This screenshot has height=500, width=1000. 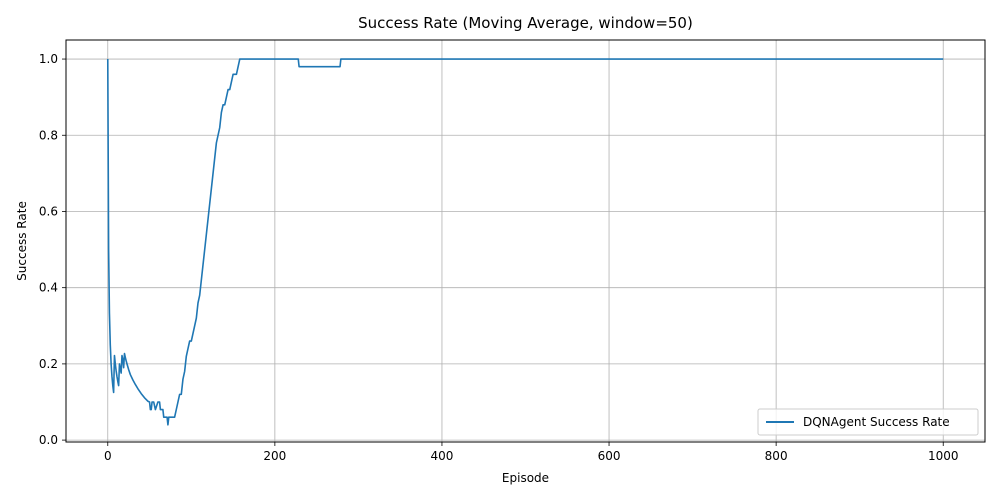 What do you see at coordinates (776, 456) in the screenshot?
I see `x-tick-label: 800` at bounding box center [776, 456].